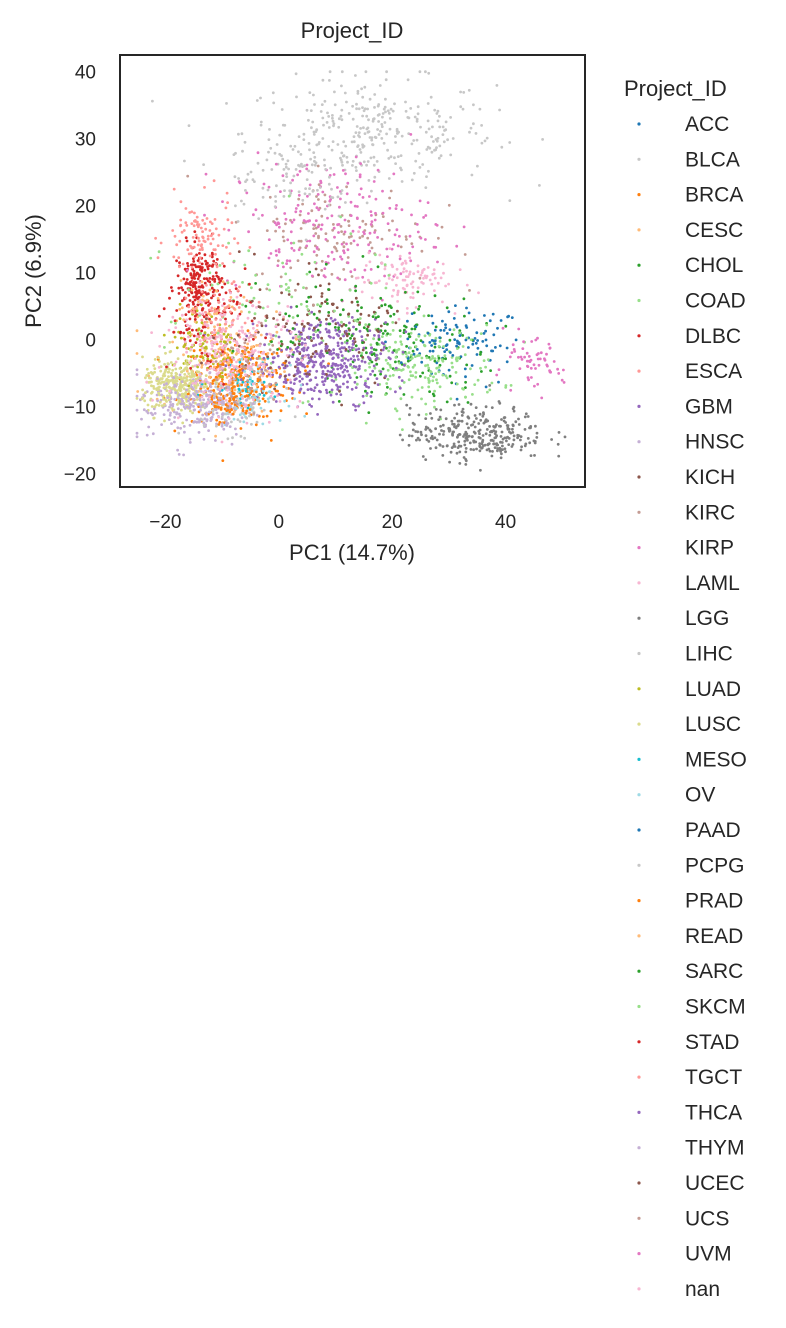  What do you see at coordinates (226, 362) in the screenshot?
I see `series-nan-points` at bounding box center [226, 362].